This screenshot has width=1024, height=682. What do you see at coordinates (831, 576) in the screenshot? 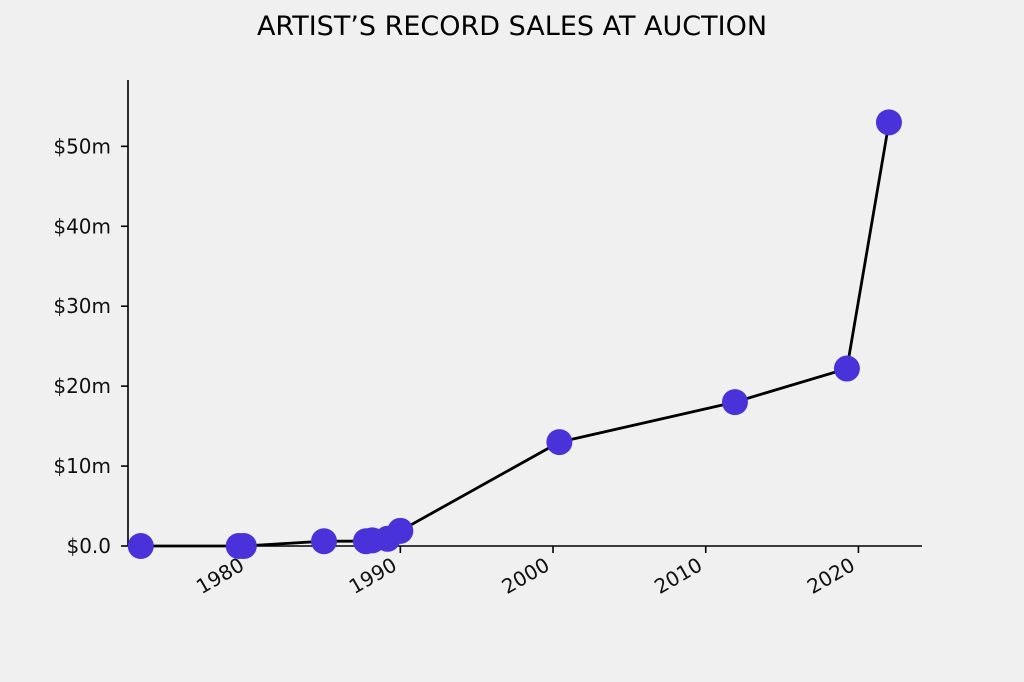
I see `x-tick-label: 2020` at bounding box center [831, 576].